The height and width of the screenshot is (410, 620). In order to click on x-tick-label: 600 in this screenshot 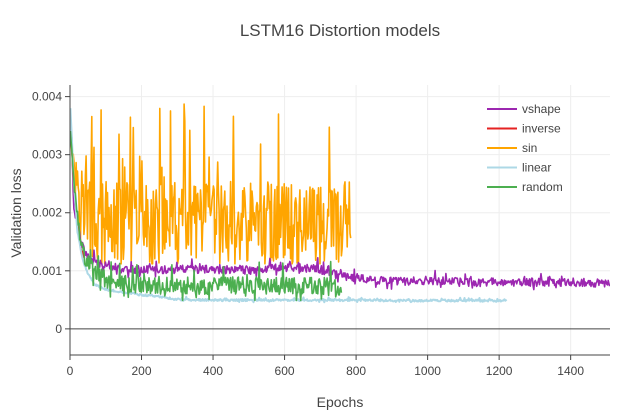, I will do `click(285, 371)`.